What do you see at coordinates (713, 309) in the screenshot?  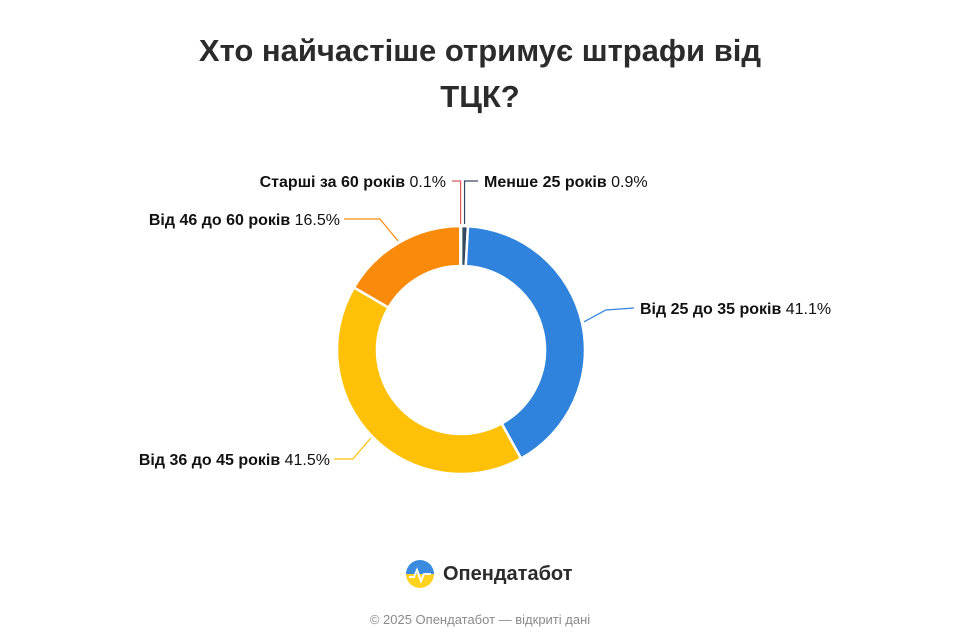 I see `slice-label-category: Від 25 до 35 років` at bounding box center [713, 309].